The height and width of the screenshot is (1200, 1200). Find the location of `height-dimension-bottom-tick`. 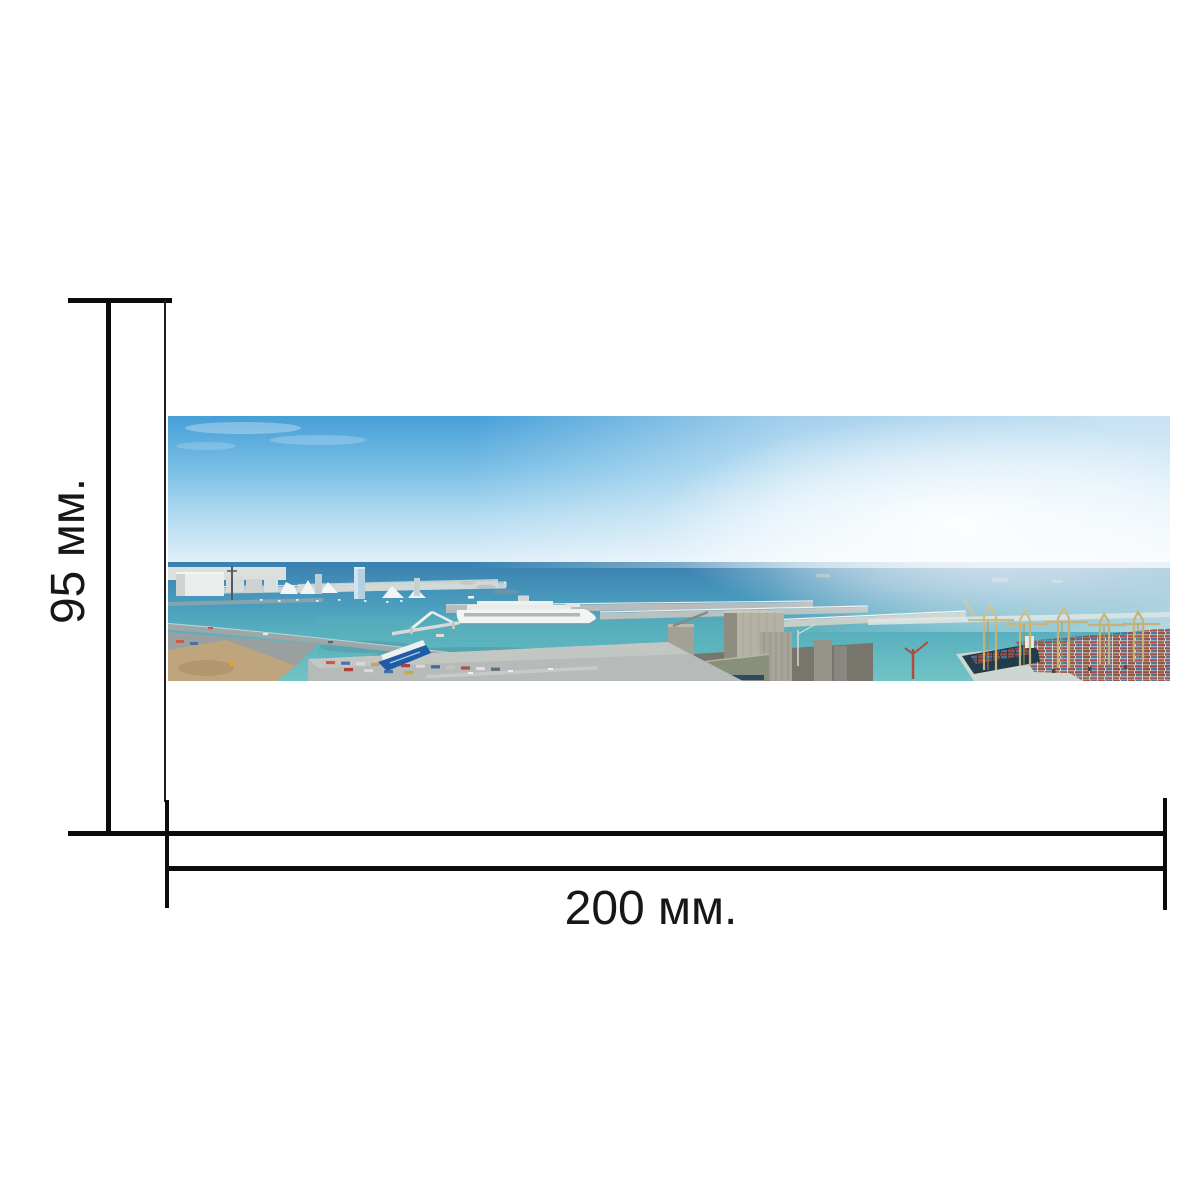

height-dimension-bottom-tick is located at coordinates (617, 833).